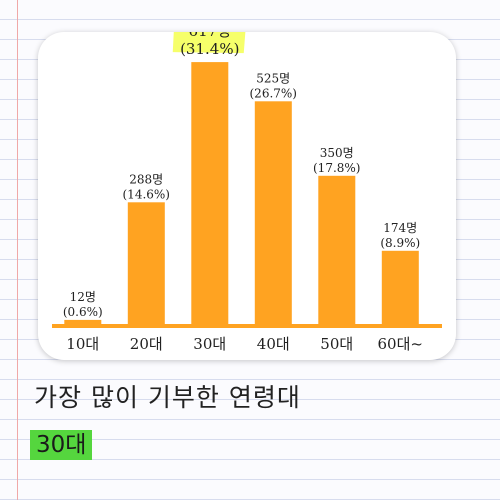  What do you see at coordinates (146, 344) in the screenshot?
I see `category-label-1: 20대` at bounding box center [146, 344].